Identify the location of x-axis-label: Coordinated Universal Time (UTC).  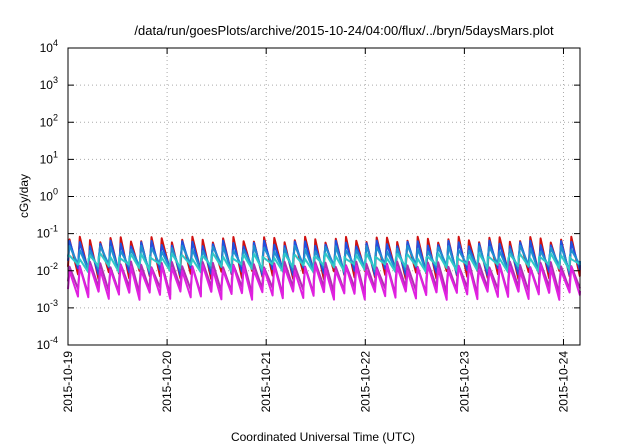
(323, 437).